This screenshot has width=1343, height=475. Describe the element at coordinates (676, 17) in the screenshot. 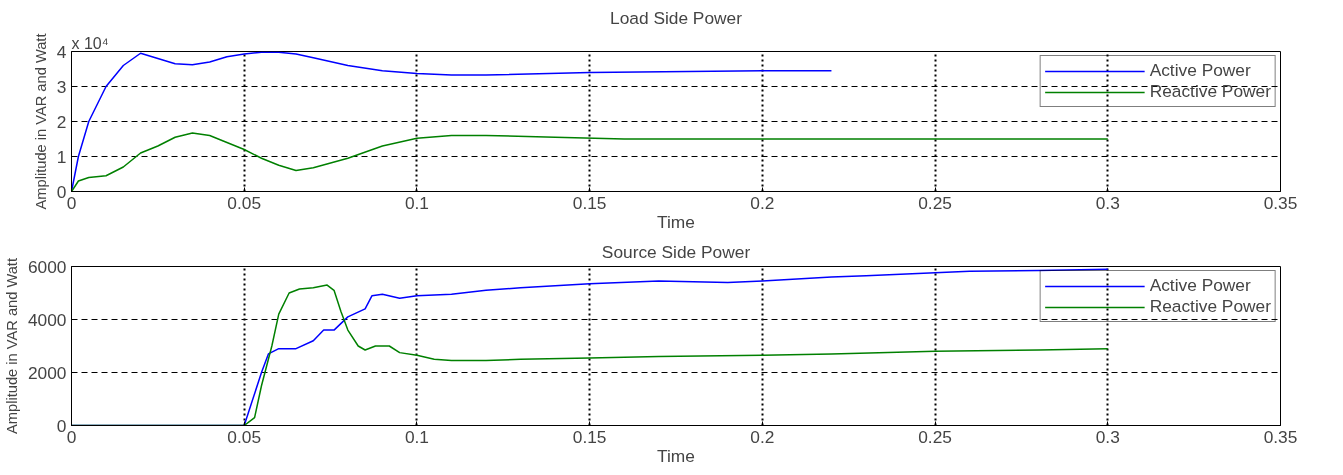

I see `chart-title: Load Side Power` at that location.